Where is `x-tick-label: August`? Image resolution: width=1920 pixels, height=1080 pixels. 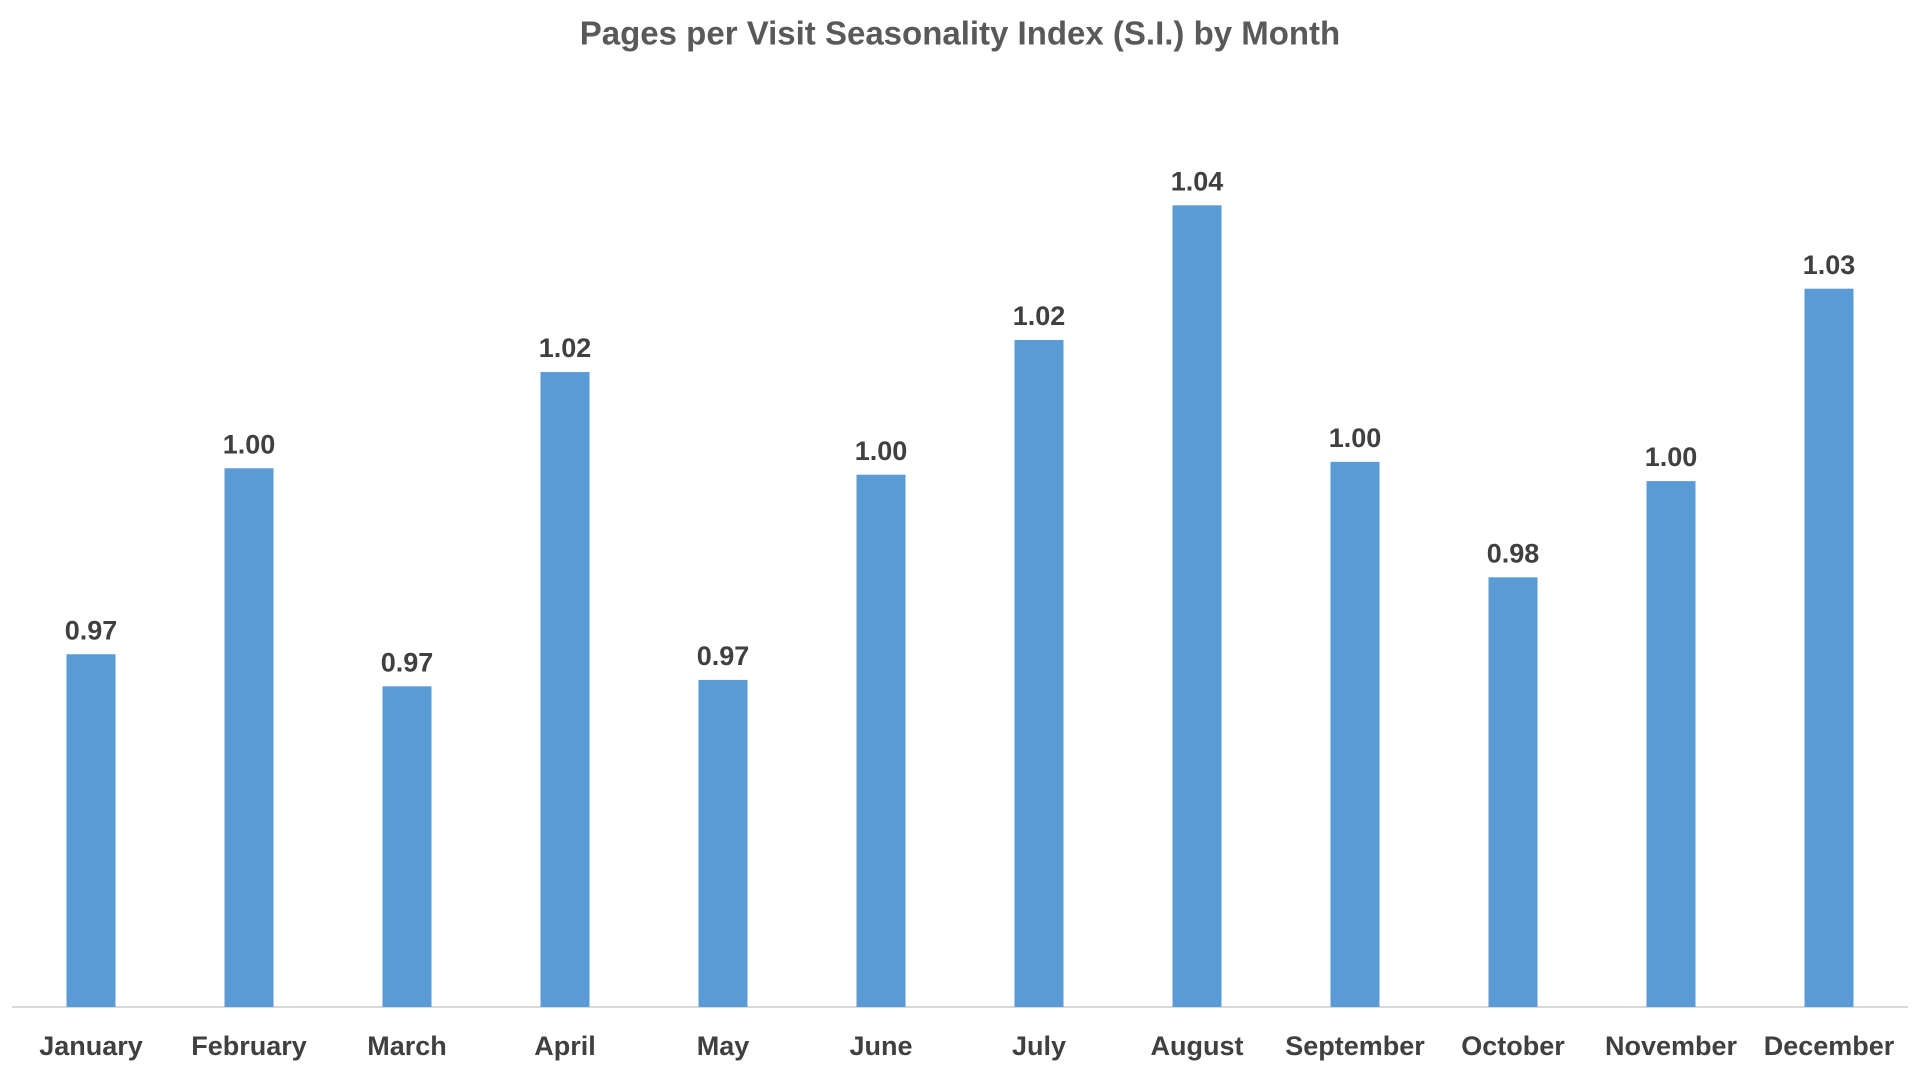
x-tick-label: August is located at coordinates (1197, 1046).